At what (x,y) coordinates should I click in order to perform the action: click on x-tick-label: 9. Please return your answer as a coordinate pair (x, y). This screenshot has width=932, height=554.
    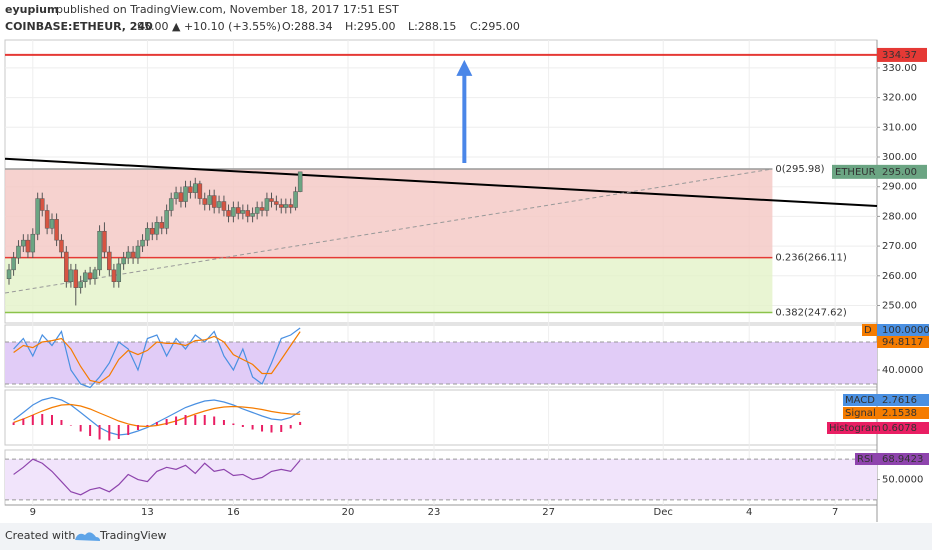
    Looking at the image, I should click on (33, 512).